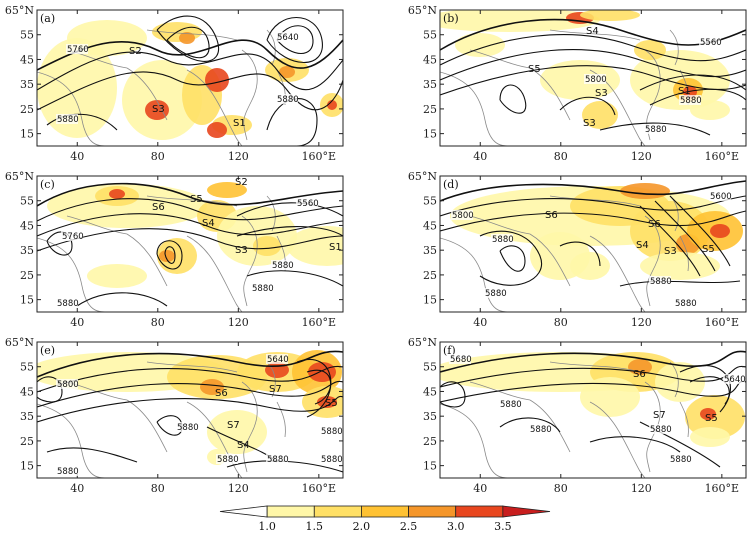 The image size is (751, 537). What do you see at coordinates (654, 224) in the screenshot?
I see `system-label: S6` at bounding box center [654, 224].